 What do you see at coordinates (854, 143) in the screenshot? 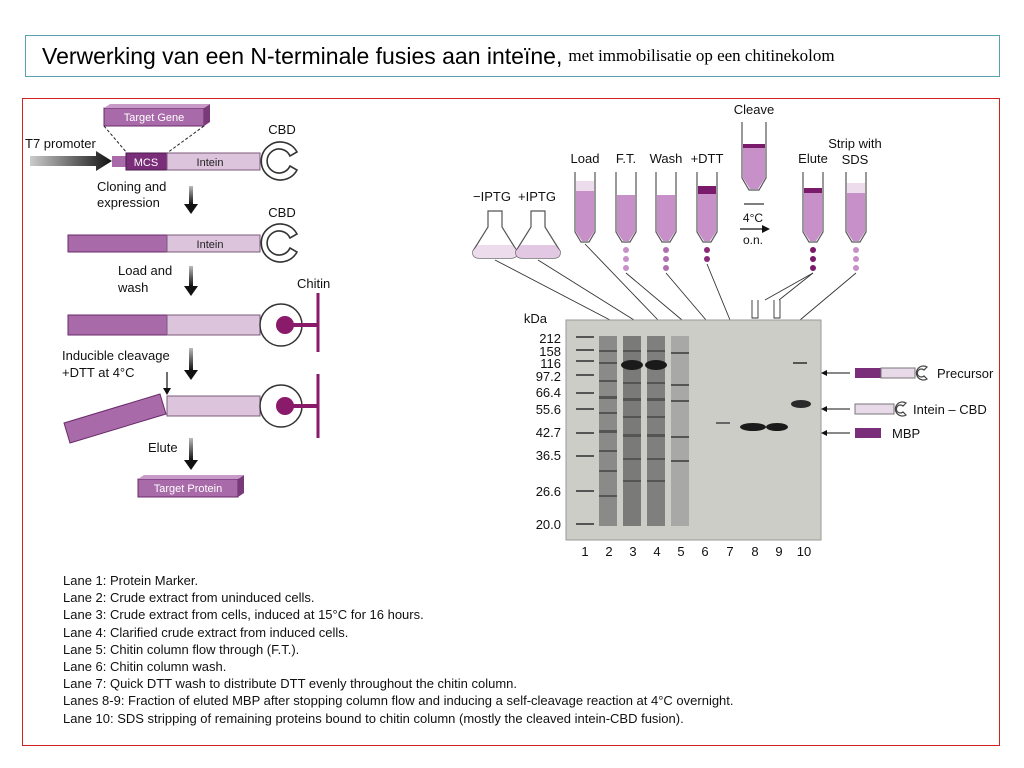
I see `strip-label-1: Strip with` at bounding box center [854, 143].